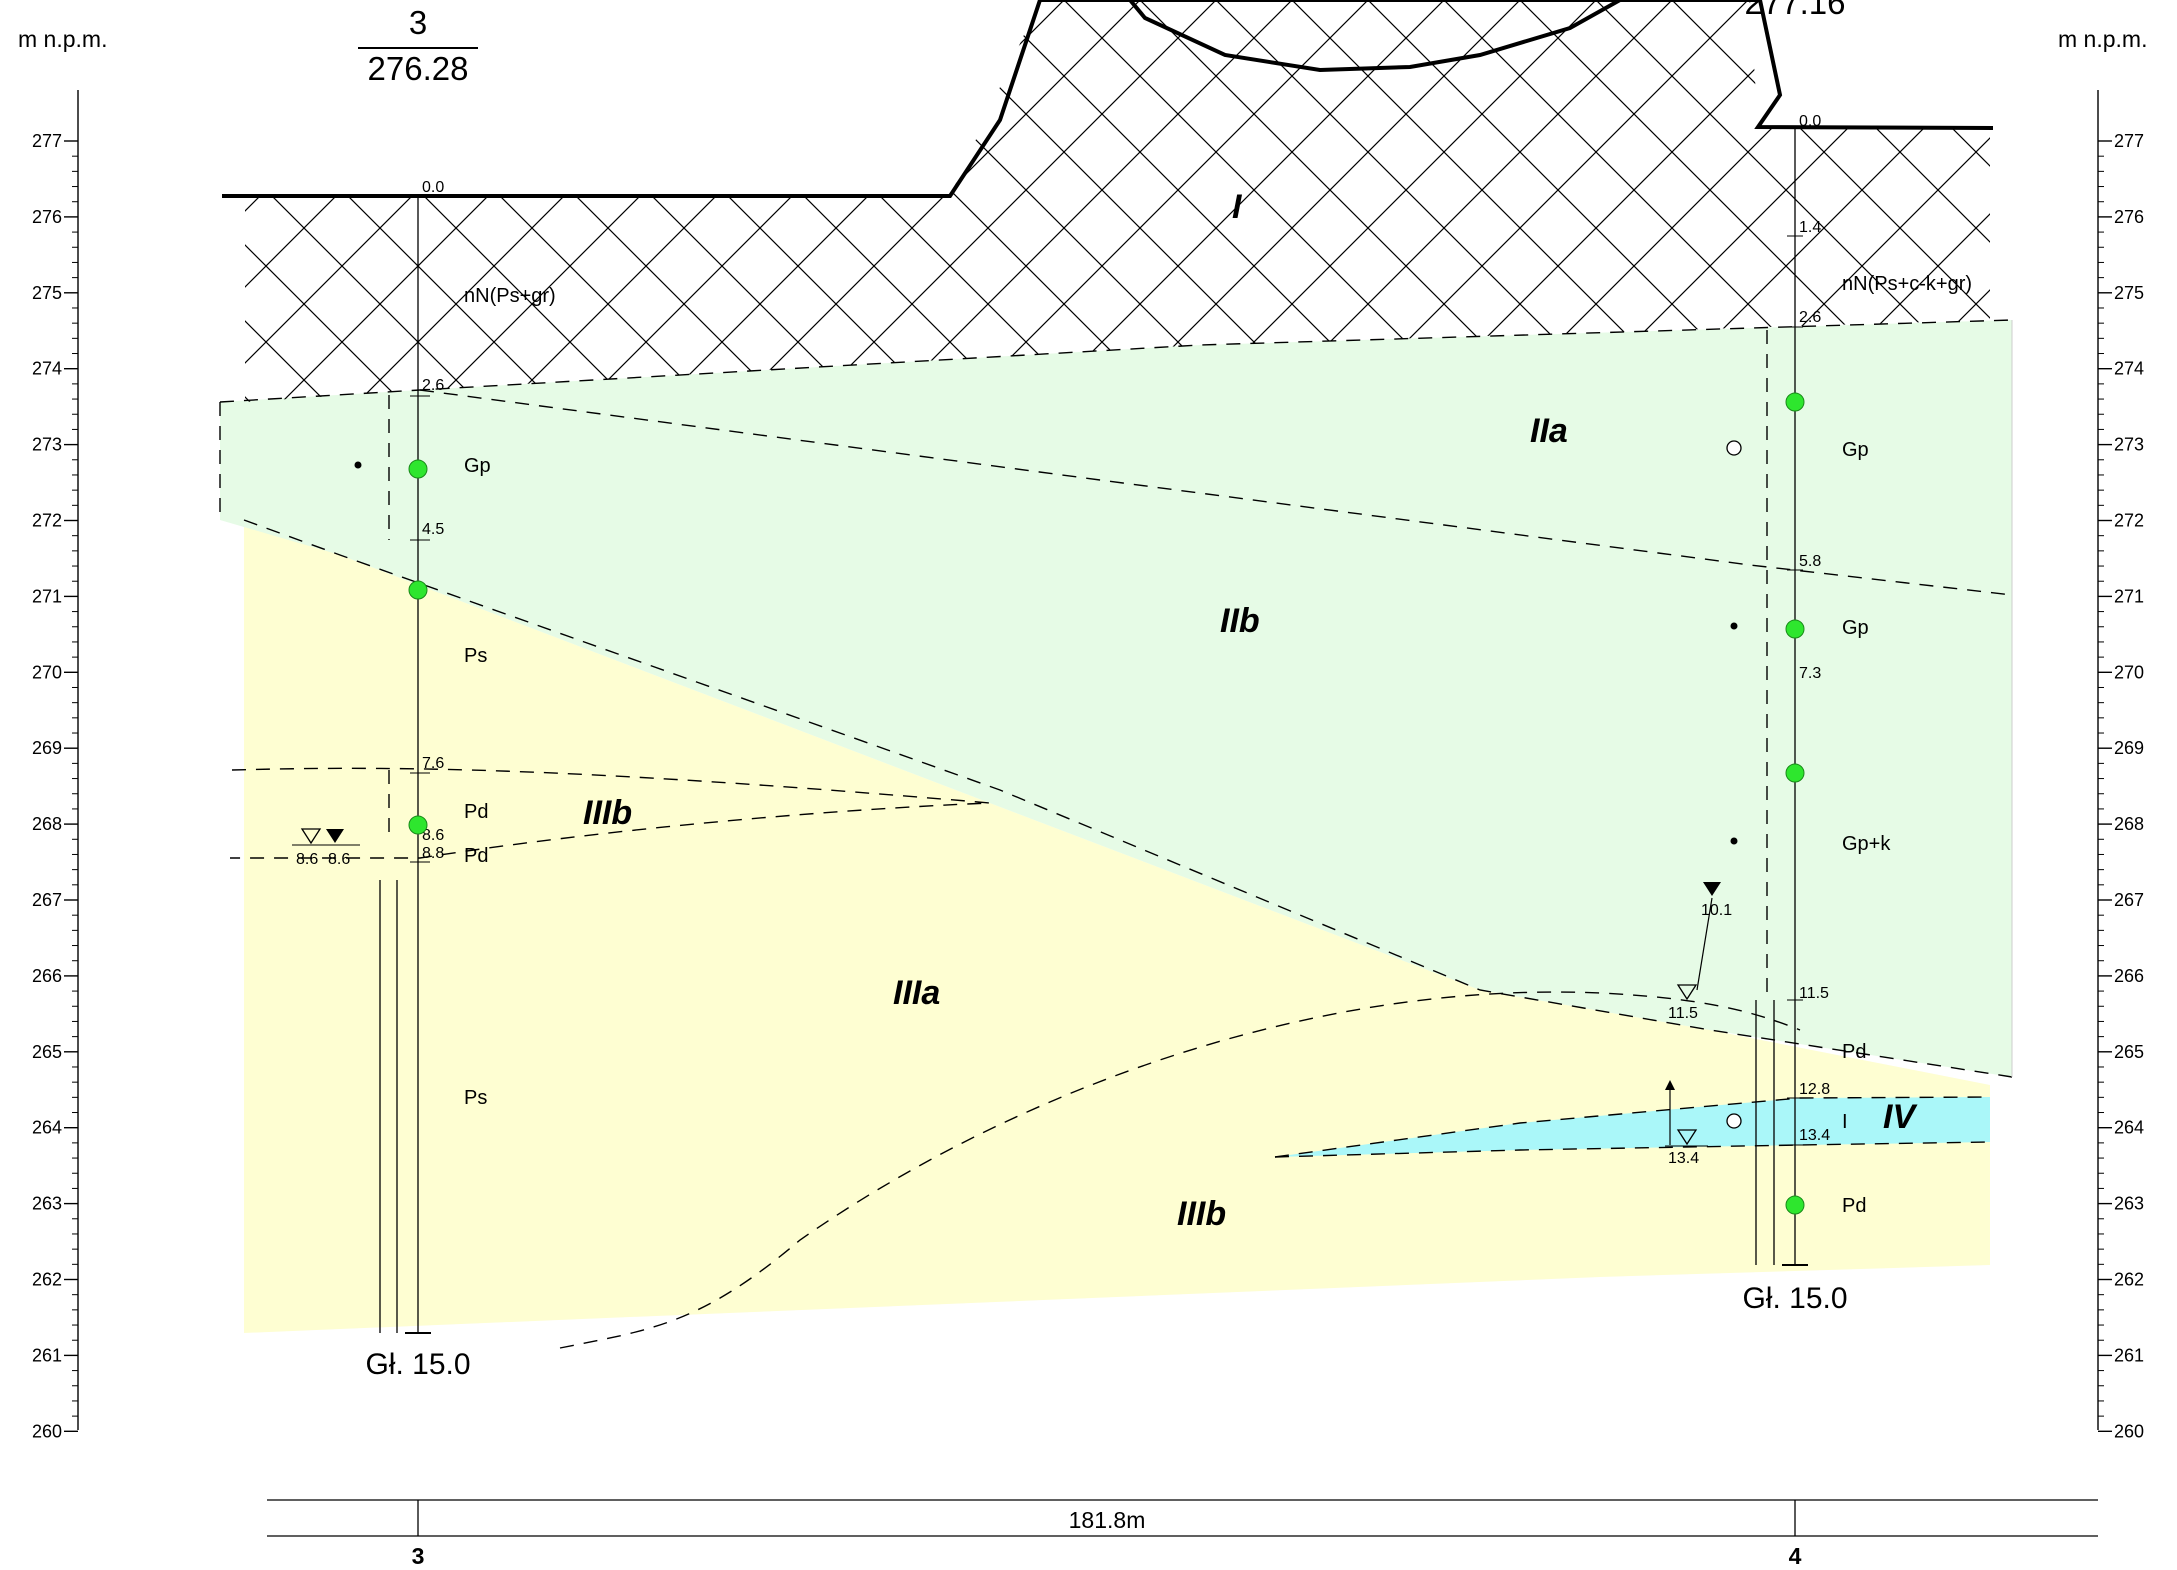 This screenshot has width=2177, height=1570. Describe the element at coordinates (47, 748) in the screenshot. I see `left-axis-label: 269` at that location.